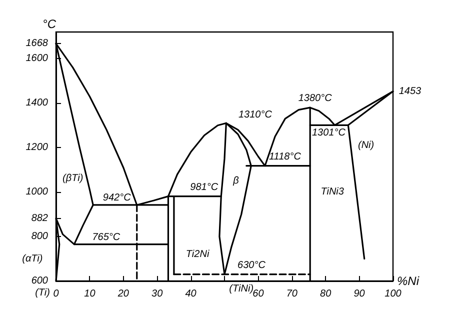 The image size is (451, 321). Describe the element at coordinates (39, 236) in the screenshot. I see `y-tick-label: 800` at that location.